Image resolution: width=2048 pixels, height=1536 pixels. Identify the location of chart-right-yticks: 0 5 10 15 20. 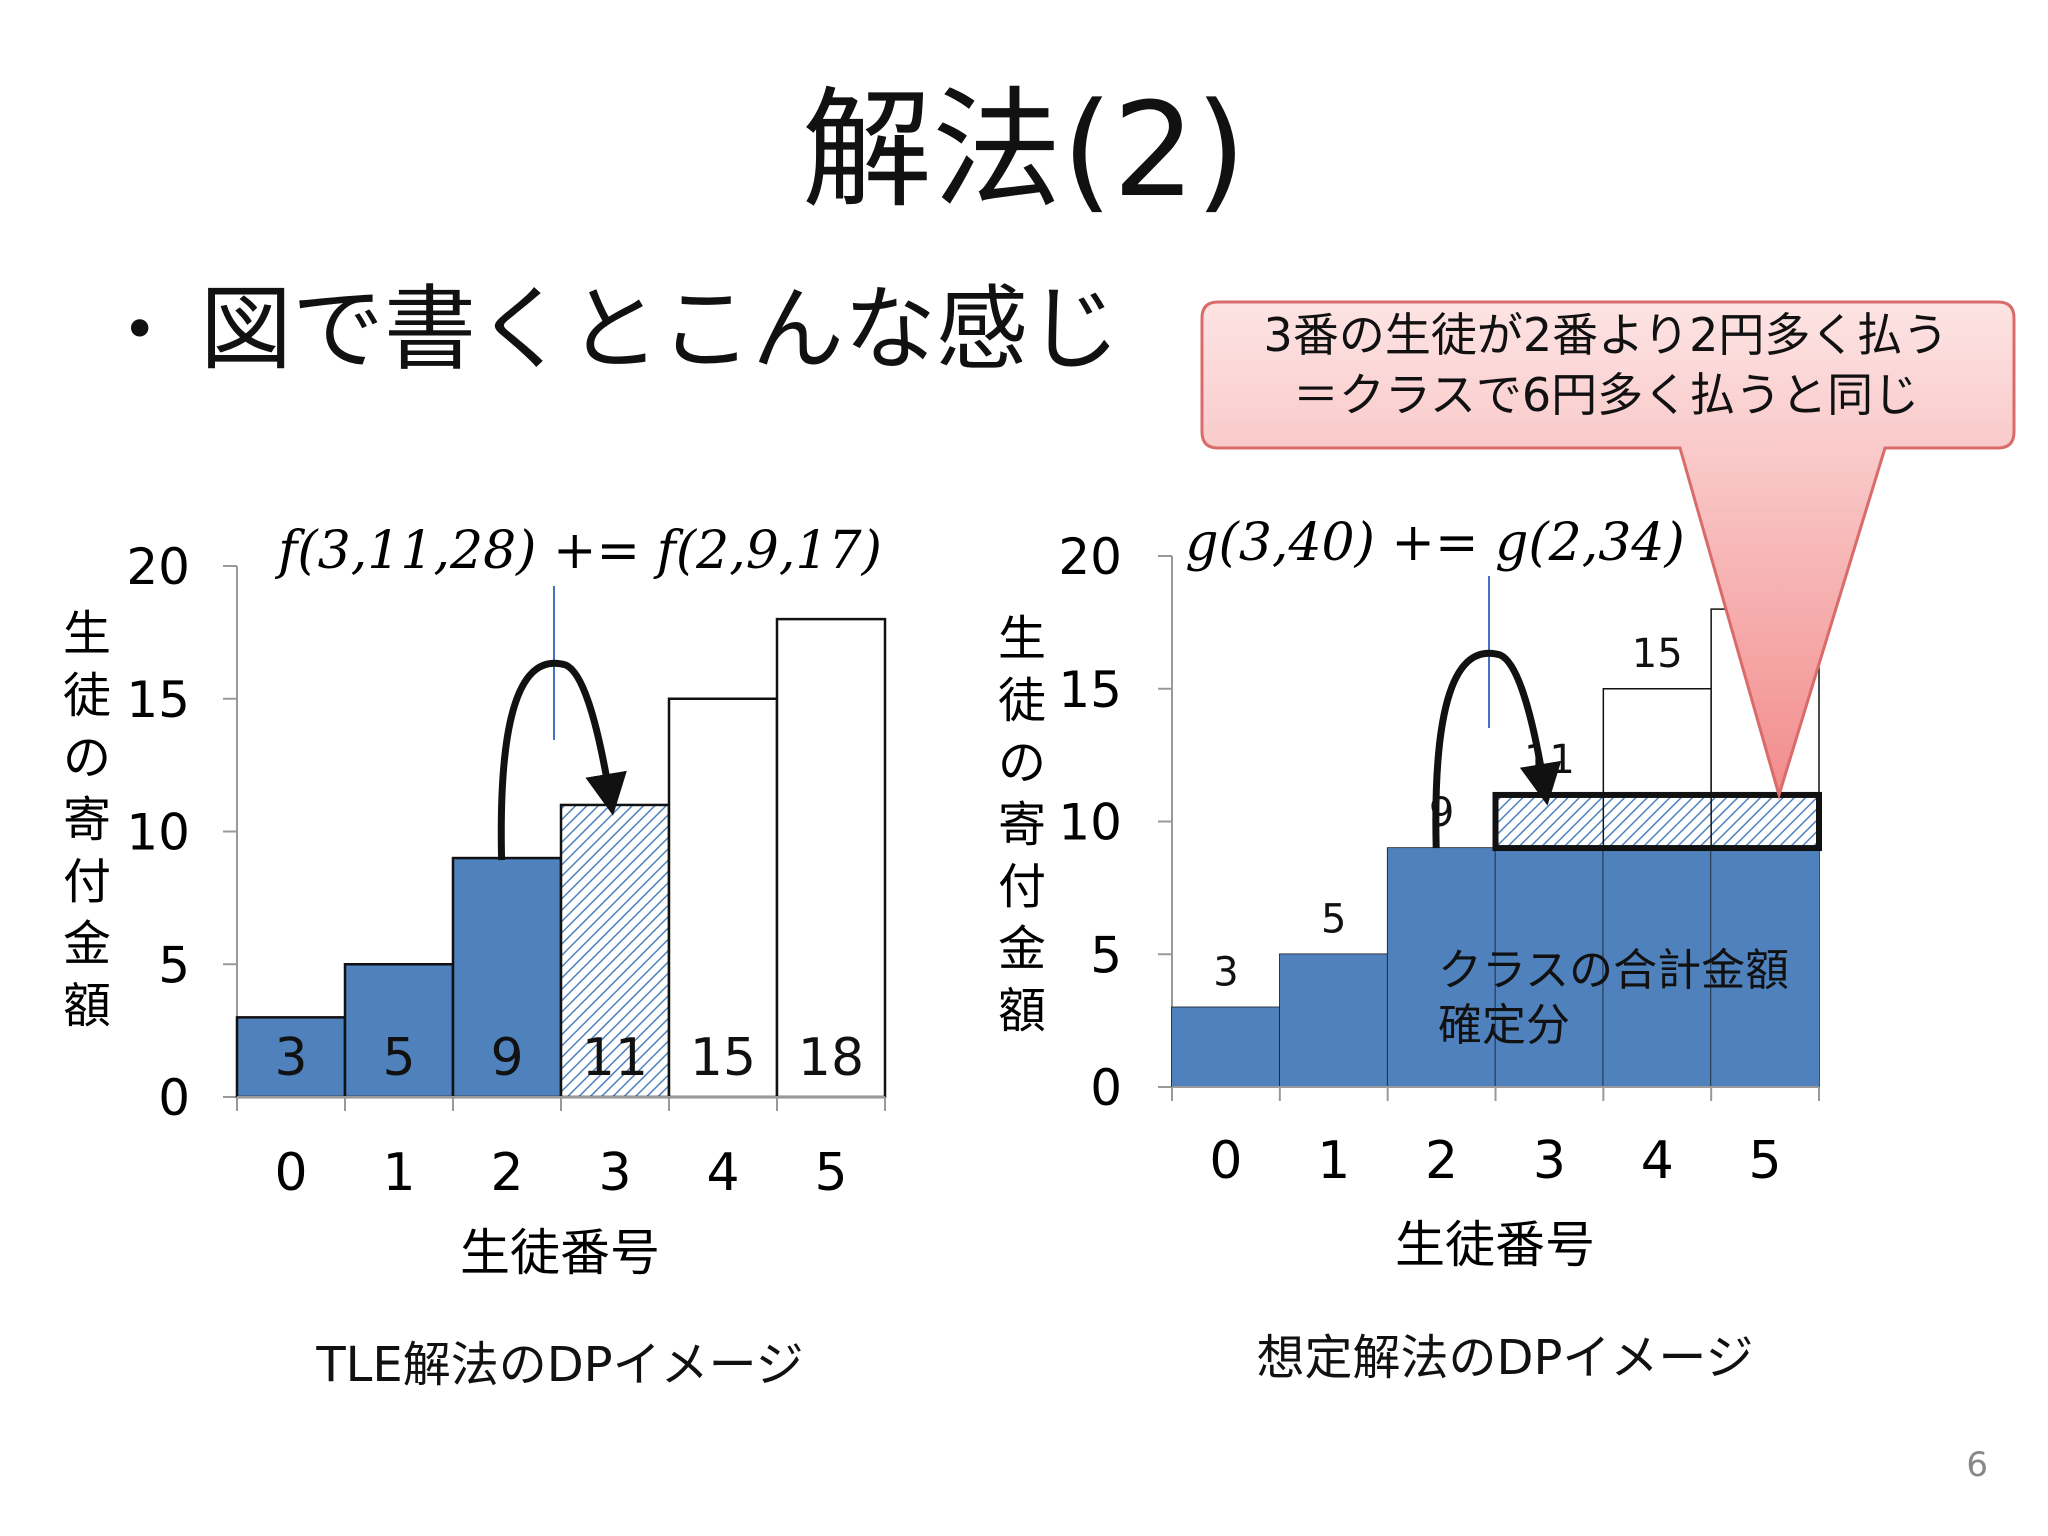
(1115, 822).